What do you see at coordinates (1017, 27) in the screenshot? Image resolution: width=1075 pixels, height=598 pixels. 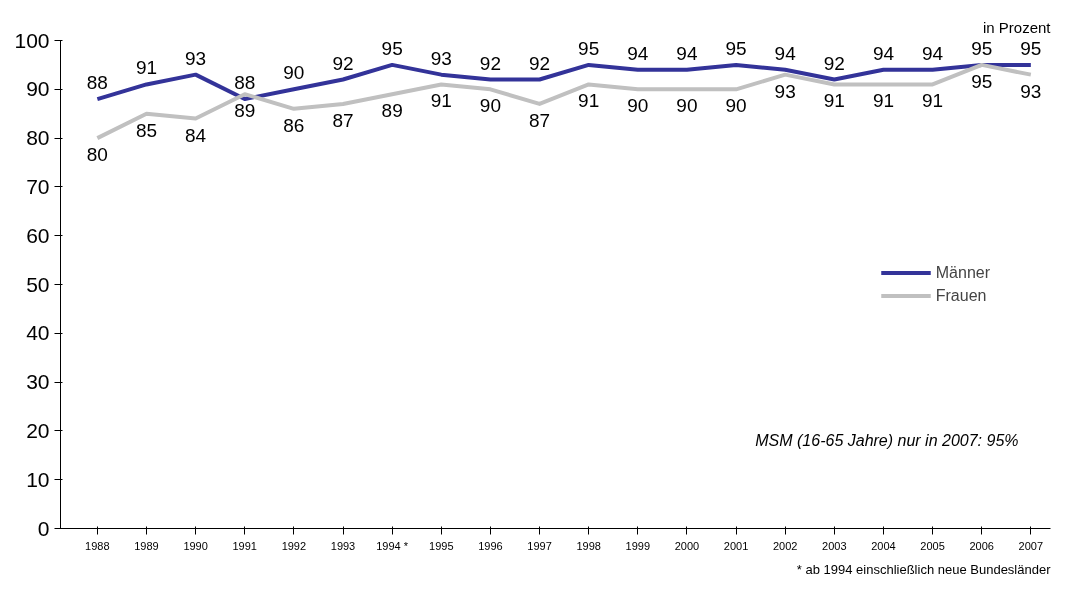 I see `text: in Prozent` at bounding box center [1017, 27].